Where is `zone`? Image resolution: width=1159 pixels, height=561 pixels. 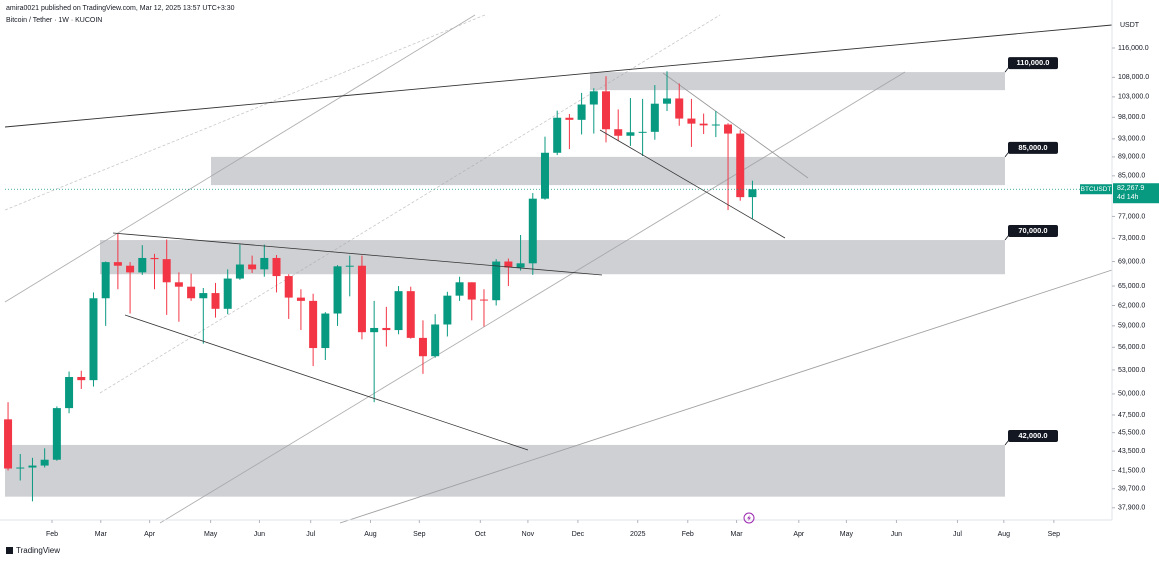
zone is located at coordinates (797, 81).